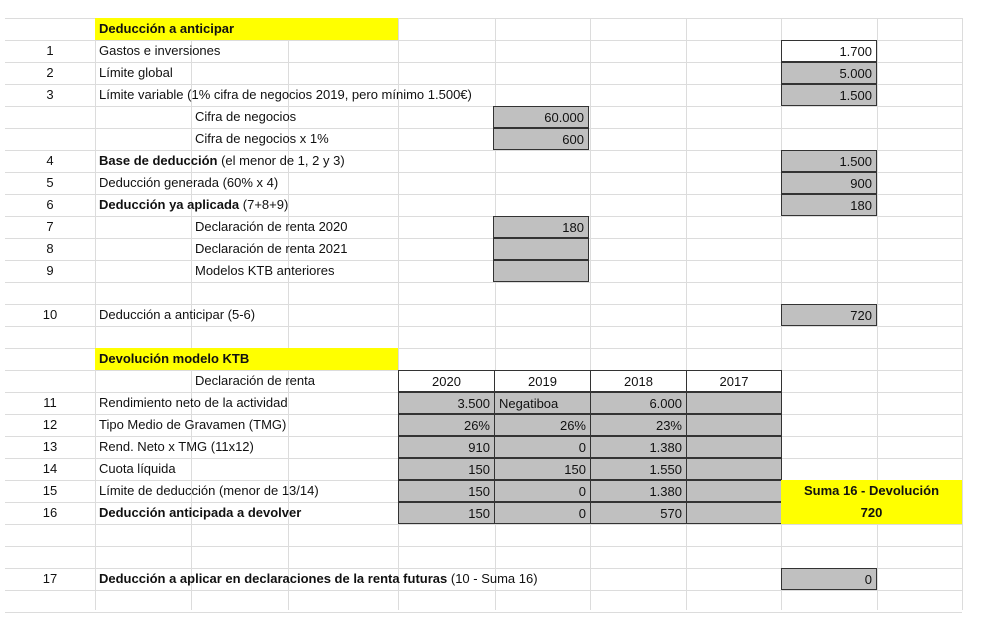  I want to click on value-cell: 720, so click(829, 315).